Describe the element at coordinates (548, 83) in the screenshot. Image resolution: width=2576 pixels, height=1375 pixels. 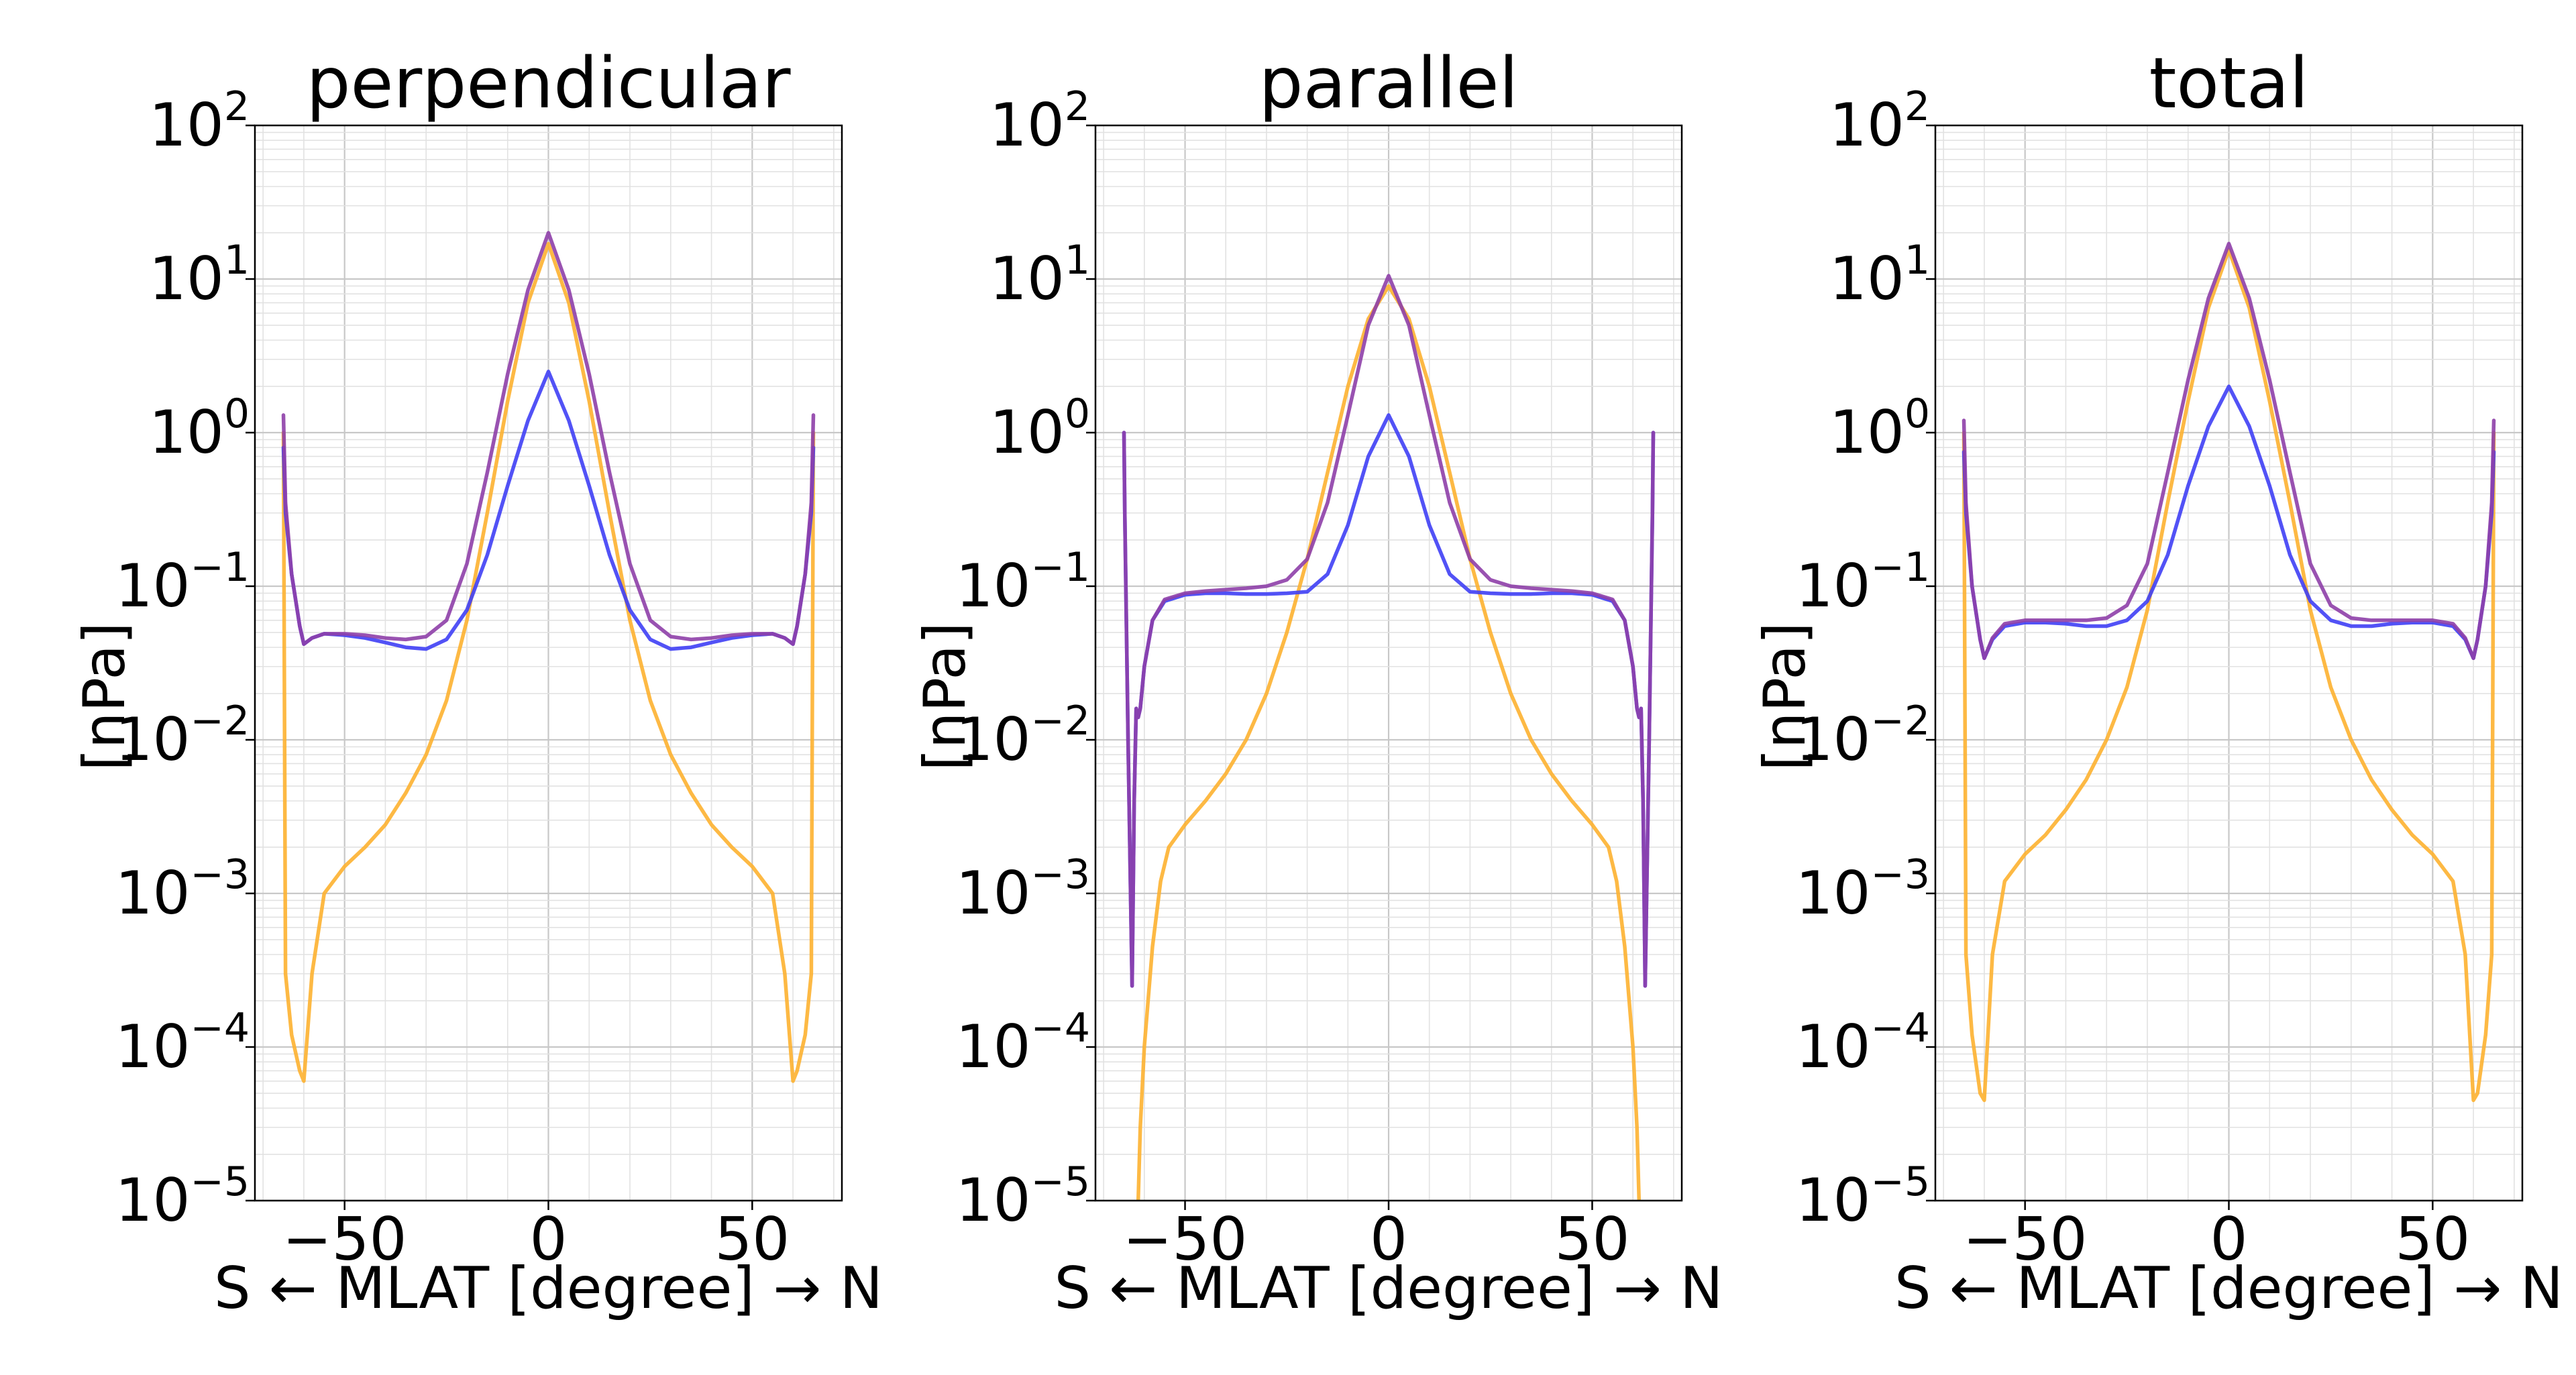
I see `chart-title: perpendicular` at that location.